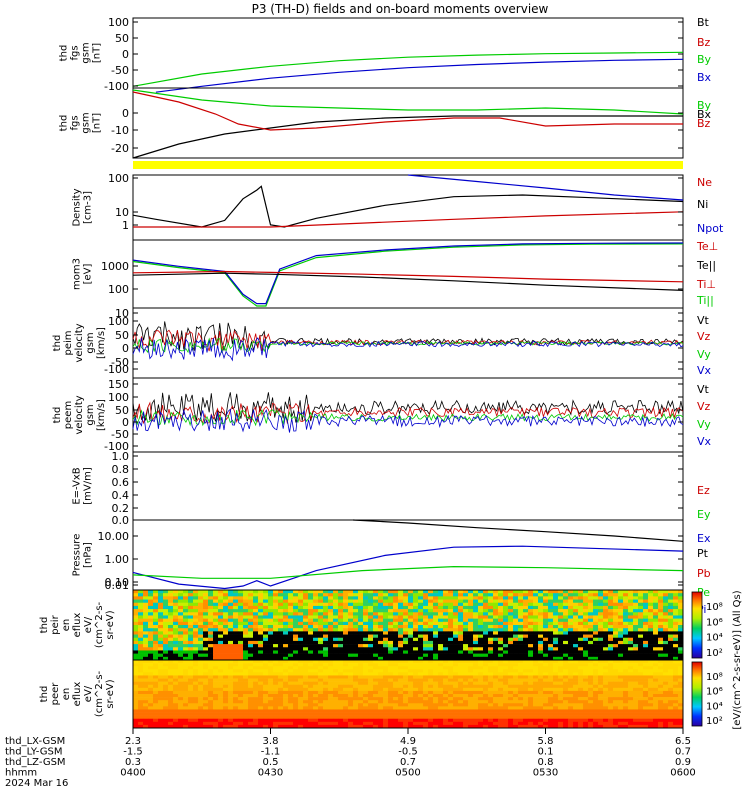  Describe the element at coordinates (66, 625) in the screenshot. I see `y-axis-label: en` at that location.